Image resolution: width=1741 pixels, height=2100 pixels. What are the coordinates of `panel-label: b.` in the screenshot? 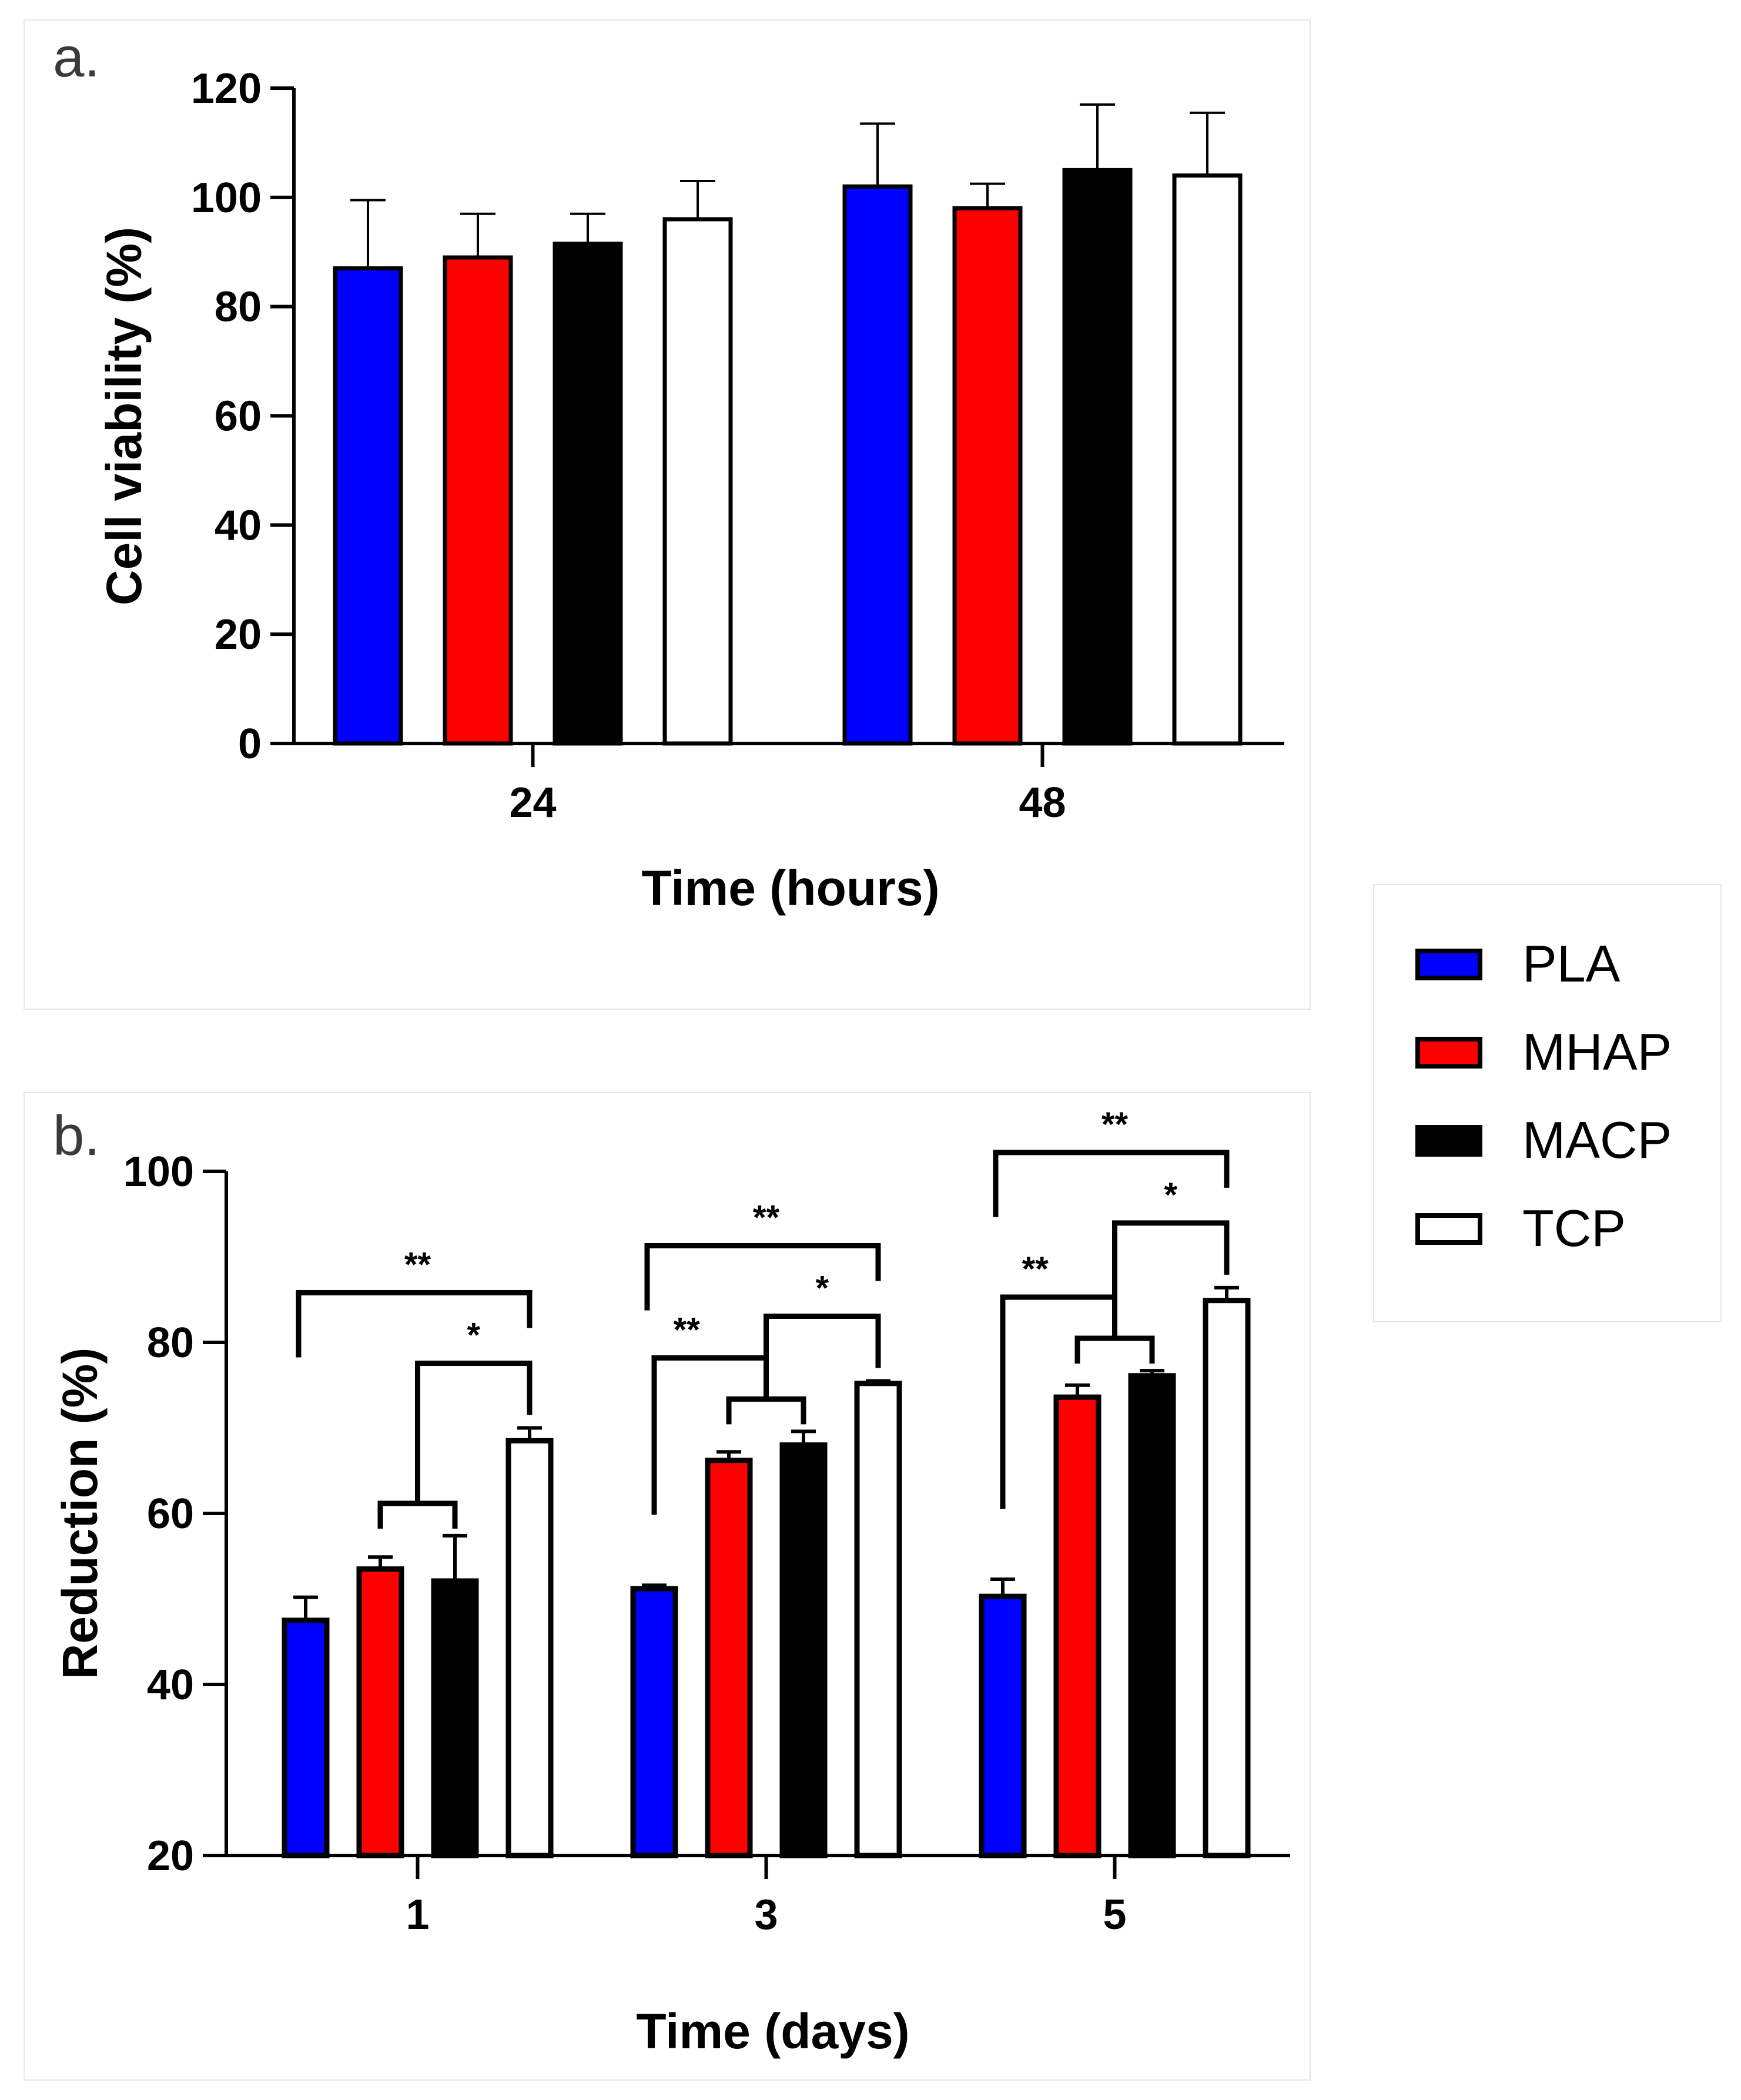 It's located at (76, 1135).